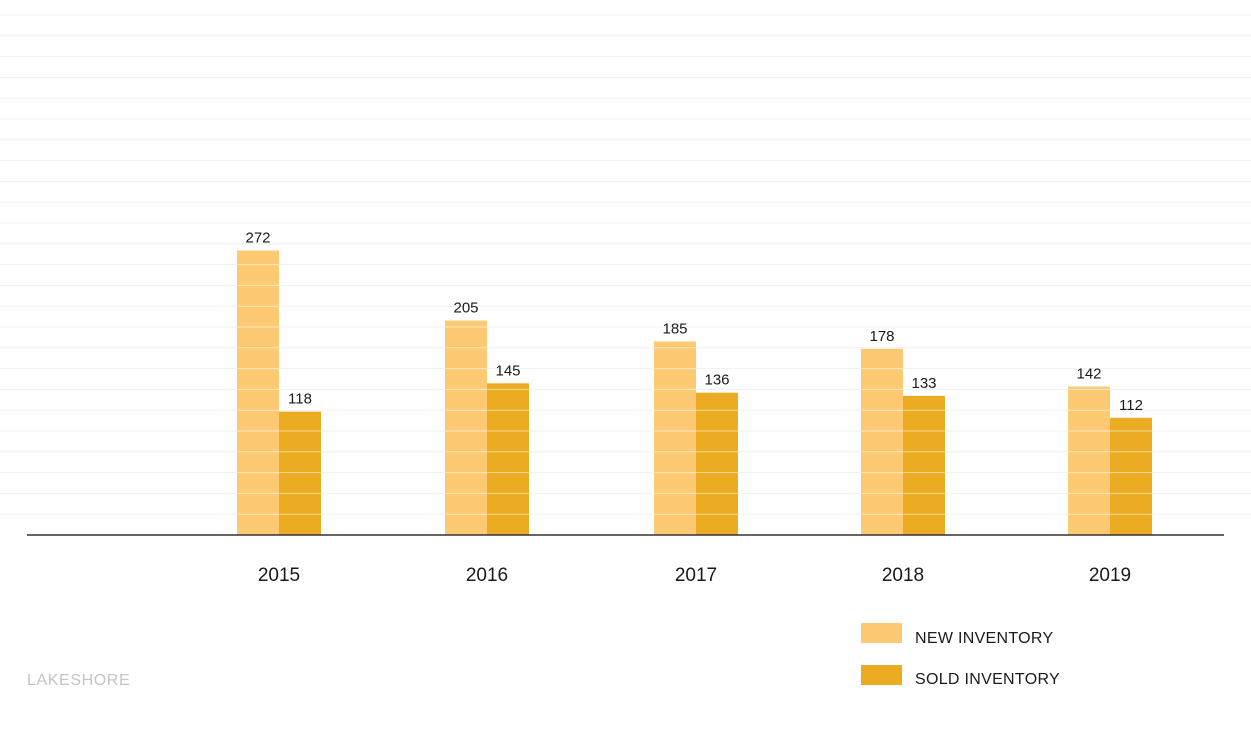 The width and height of the screenshot is (1251, 730). I want to click on bar-sold-inventory-2015, so click(300, 473).